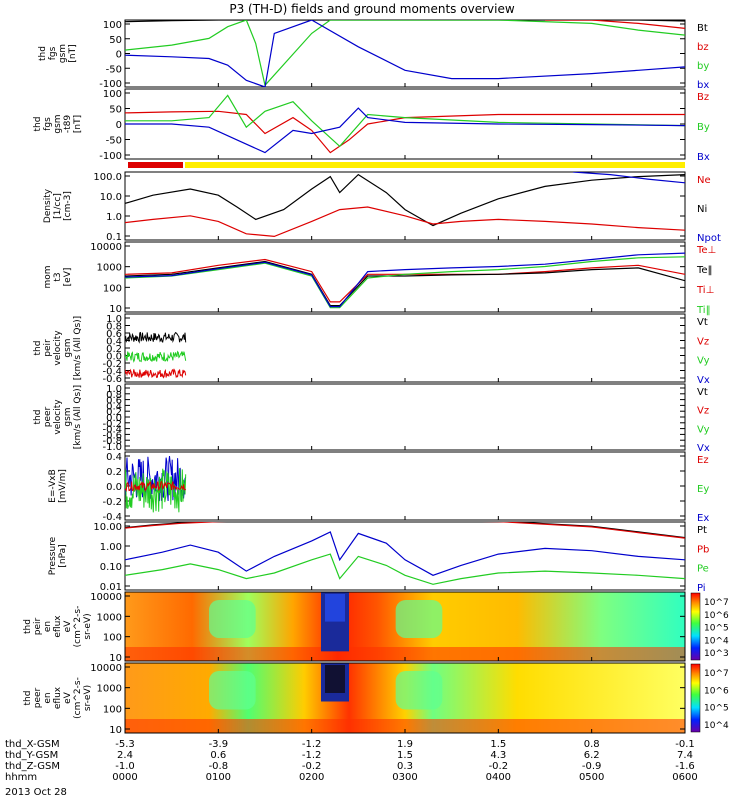  Describe the element at coordinates (703, 127) in the screenshot. I see `legend-By: By` at that location.